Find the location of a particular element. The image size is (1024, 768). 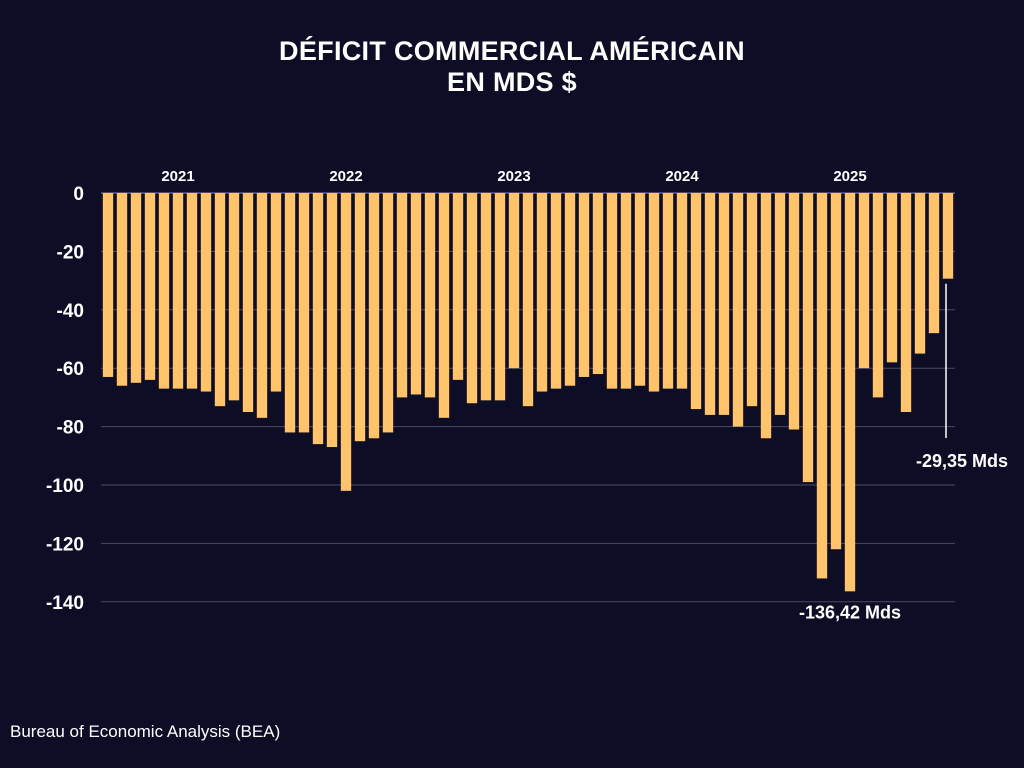

chart-title-line2: EN MDS $ is located at coordinates (512, 82).